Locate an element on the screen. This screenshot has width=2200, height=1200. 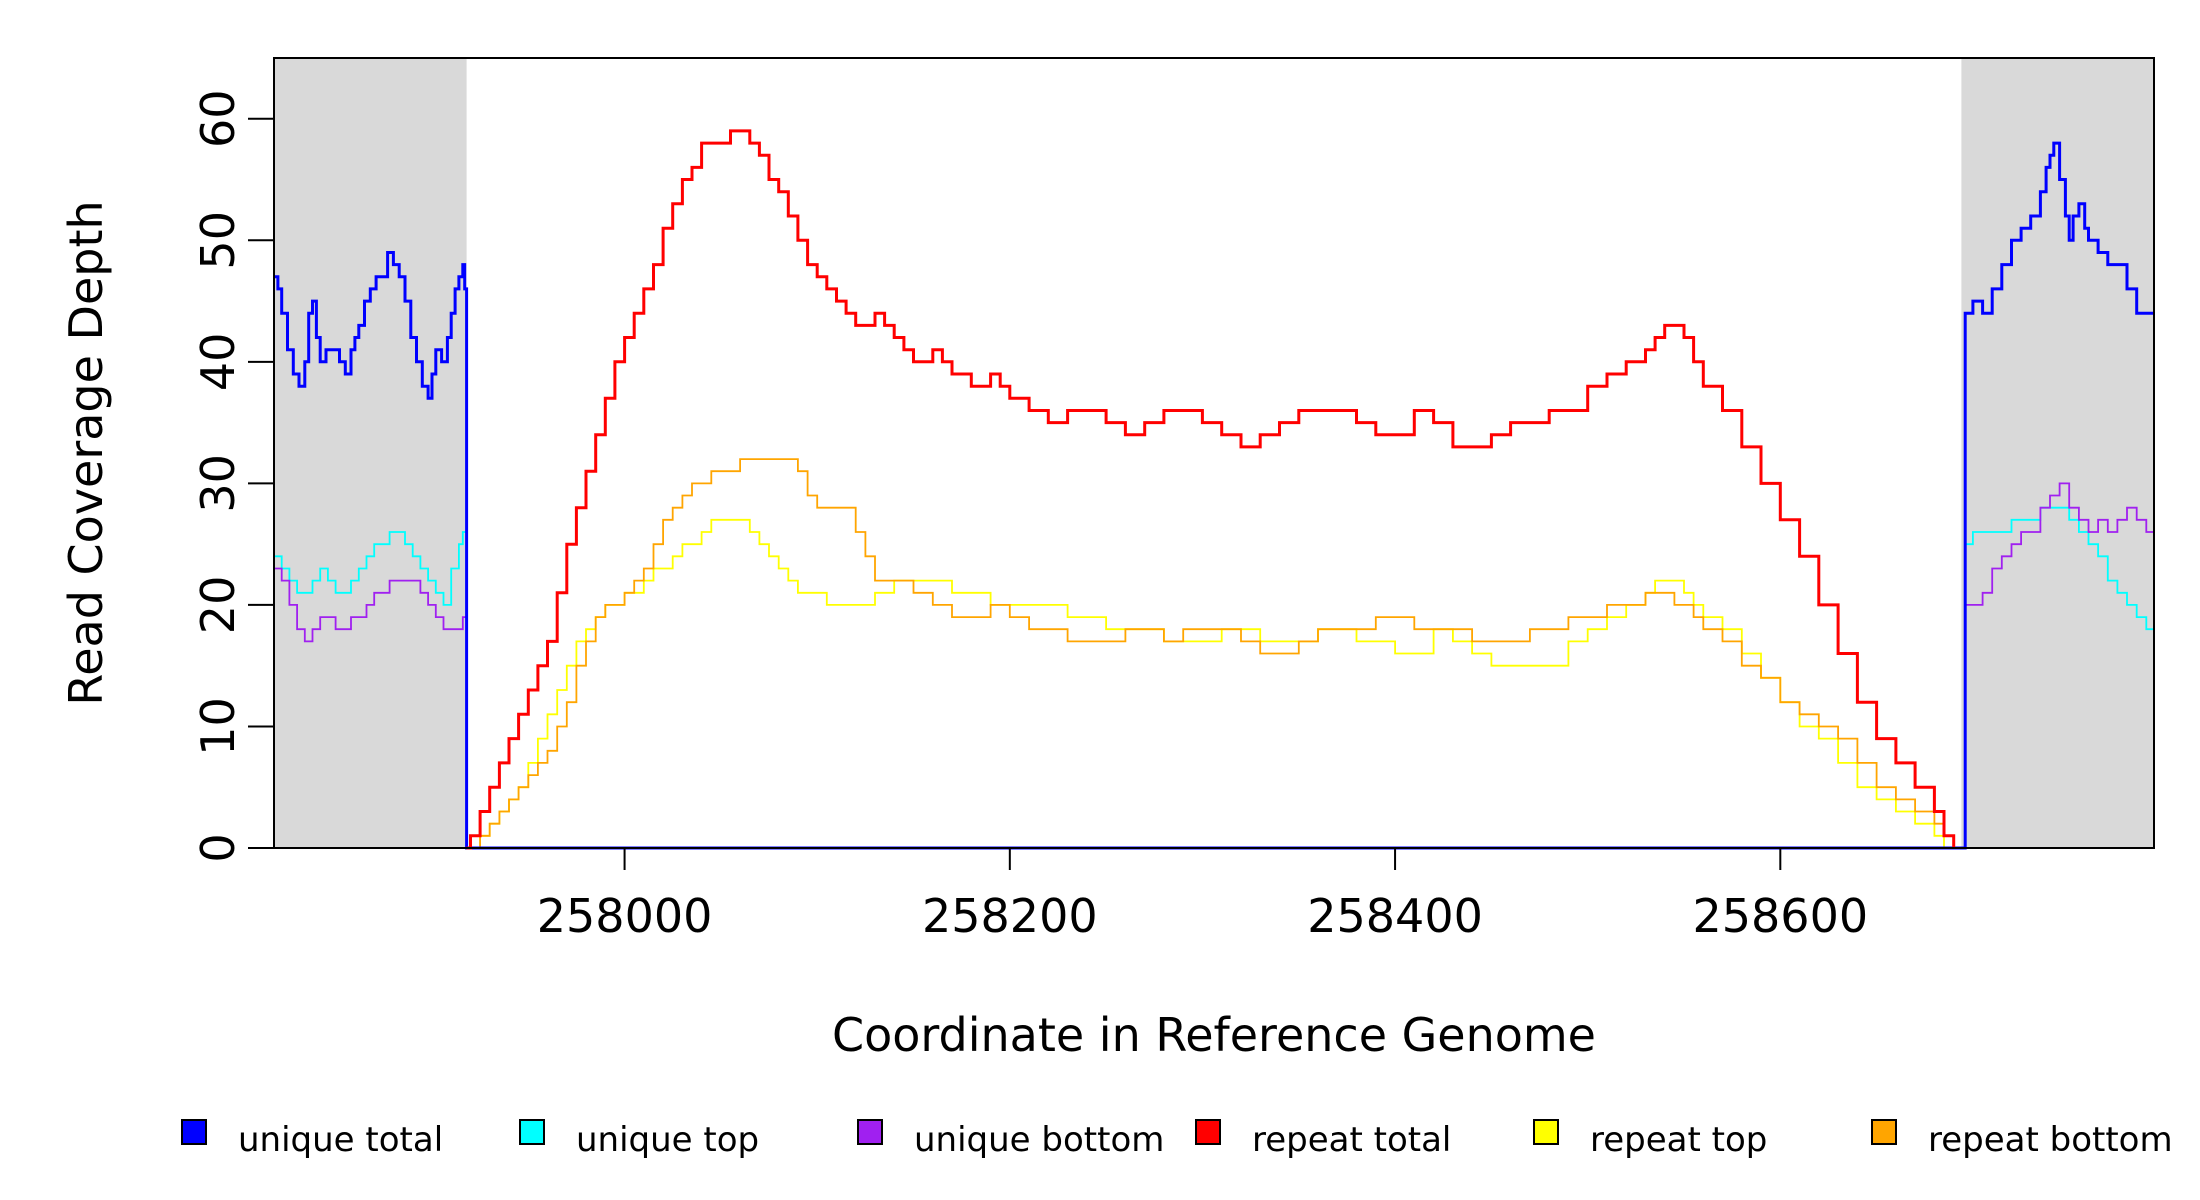
y-tick-label: 40 is located at coordinates (218, 362).